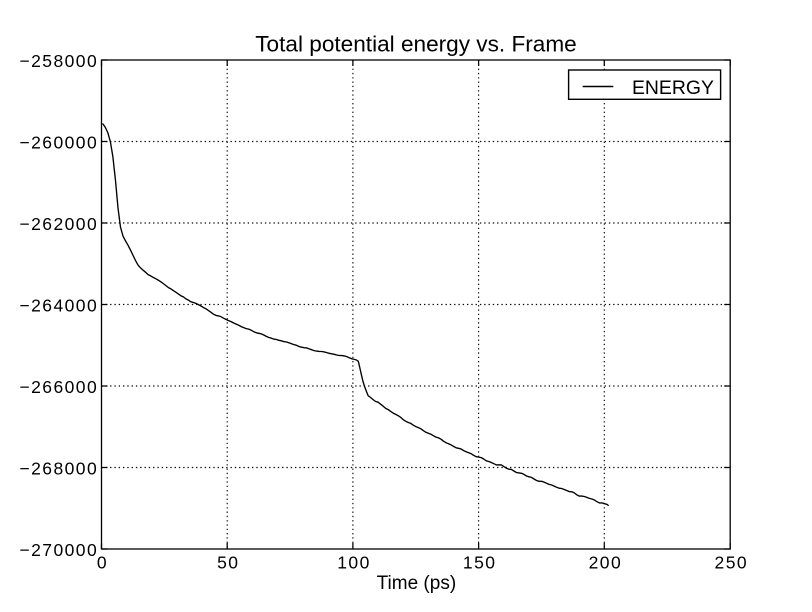  Describe the element at coordinates (58, 224) in the screenshot. I see `svg-text: −262000` at that location.